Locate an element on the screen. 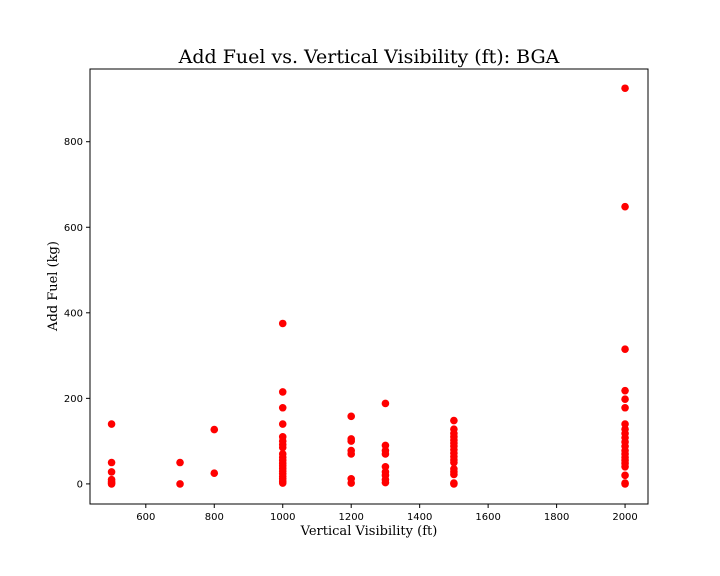  x-tick-label: 1400 is located at coordinates (419, 517).